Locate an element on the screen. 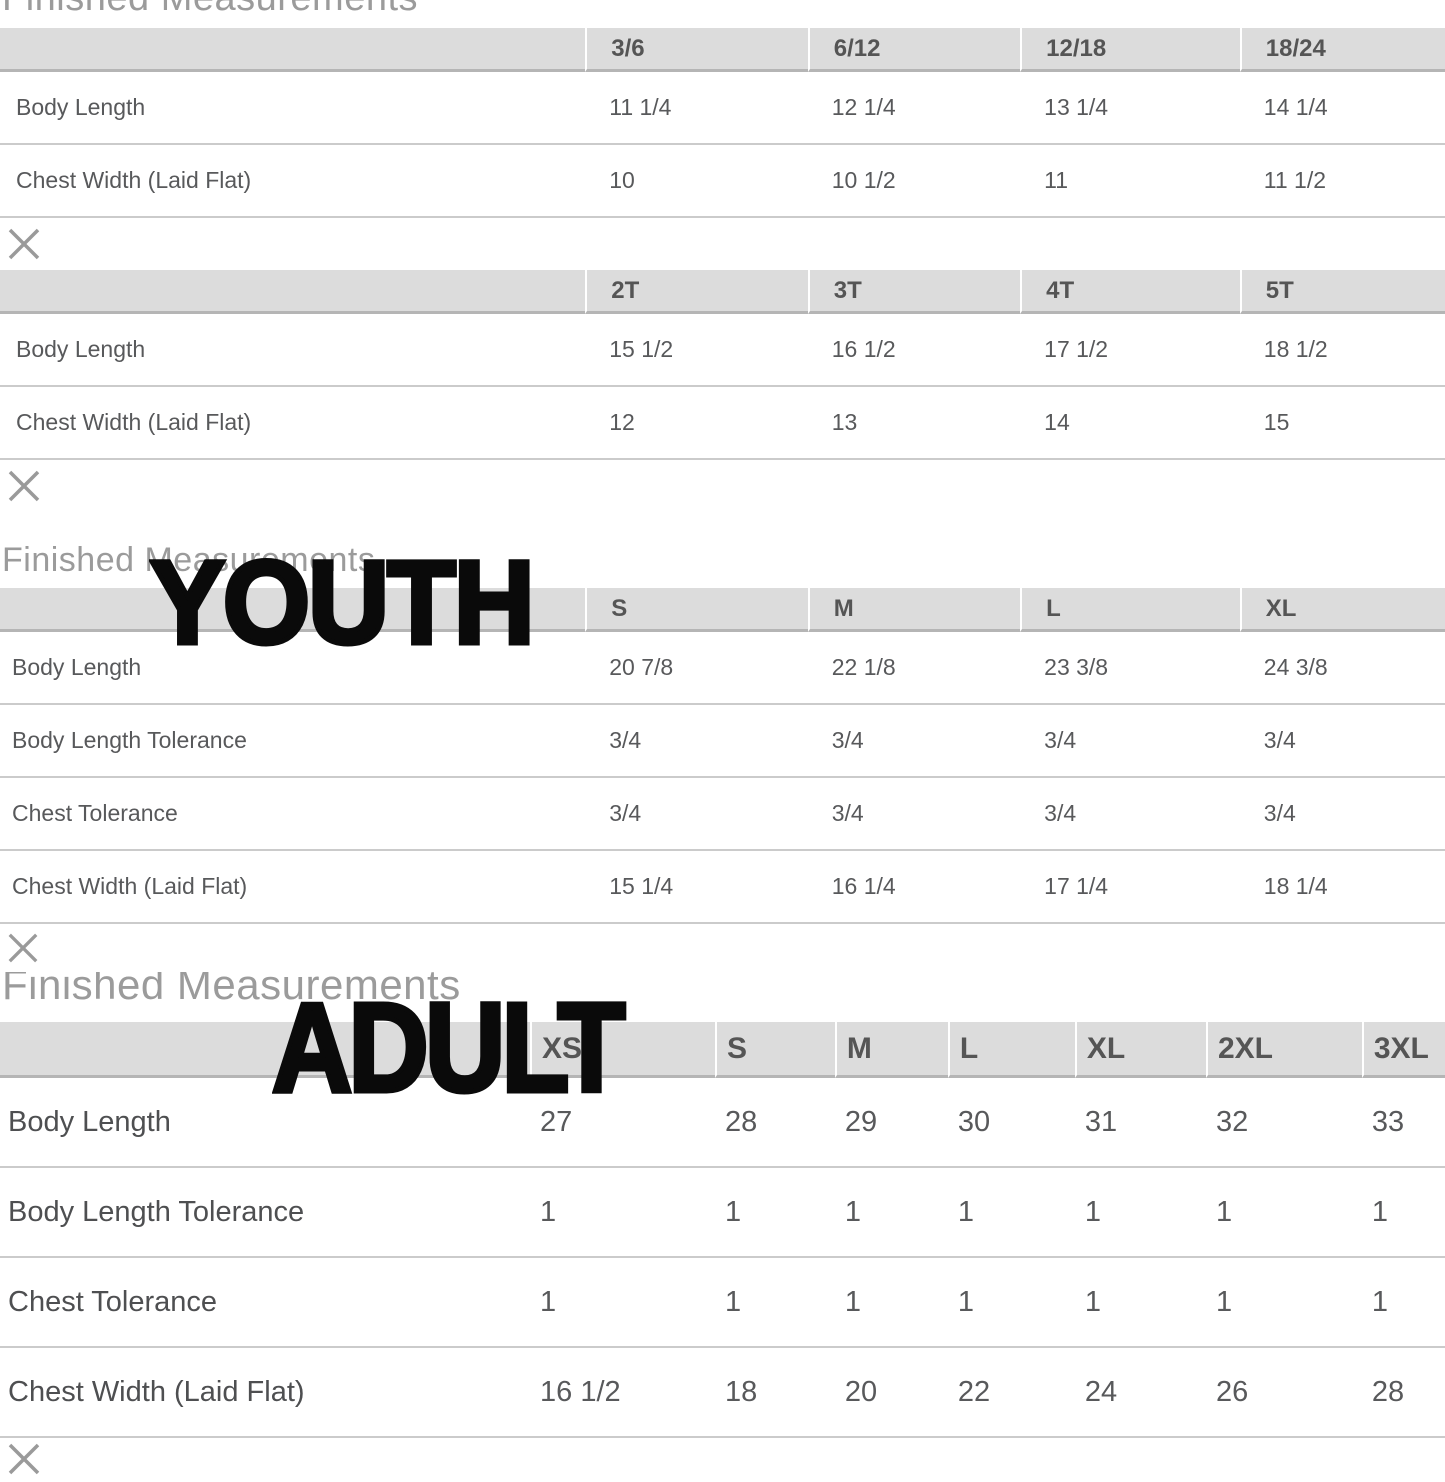 This screenshot has width=1445, height=1482. table-header-row: S M L XL is located at coordinates (722, 610).